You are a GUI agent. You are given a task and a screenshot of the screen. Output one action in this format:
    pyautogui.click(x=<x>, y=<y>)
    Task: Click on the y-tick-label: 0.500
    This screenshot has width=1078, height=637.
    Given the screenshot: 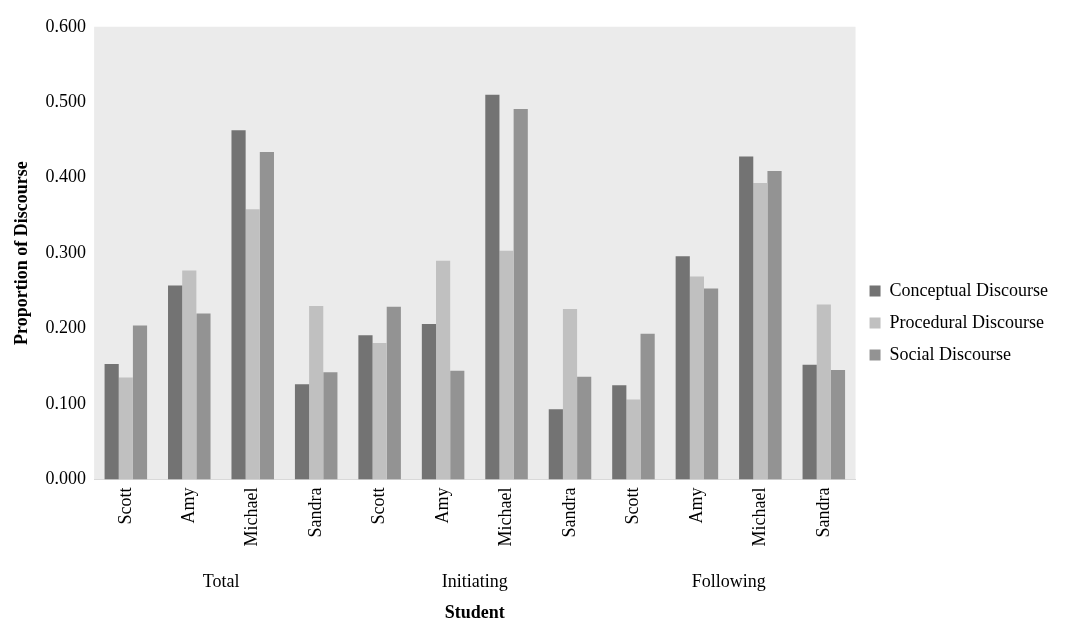 What is the action you would take?
    pyautogui.click(x=66, y=100)
    